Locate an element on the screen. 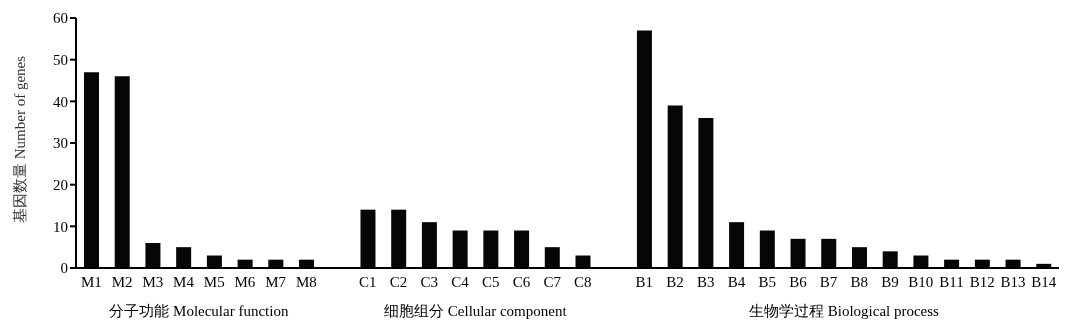  x-tick-label: C5 is located at coordinates (490, 281).